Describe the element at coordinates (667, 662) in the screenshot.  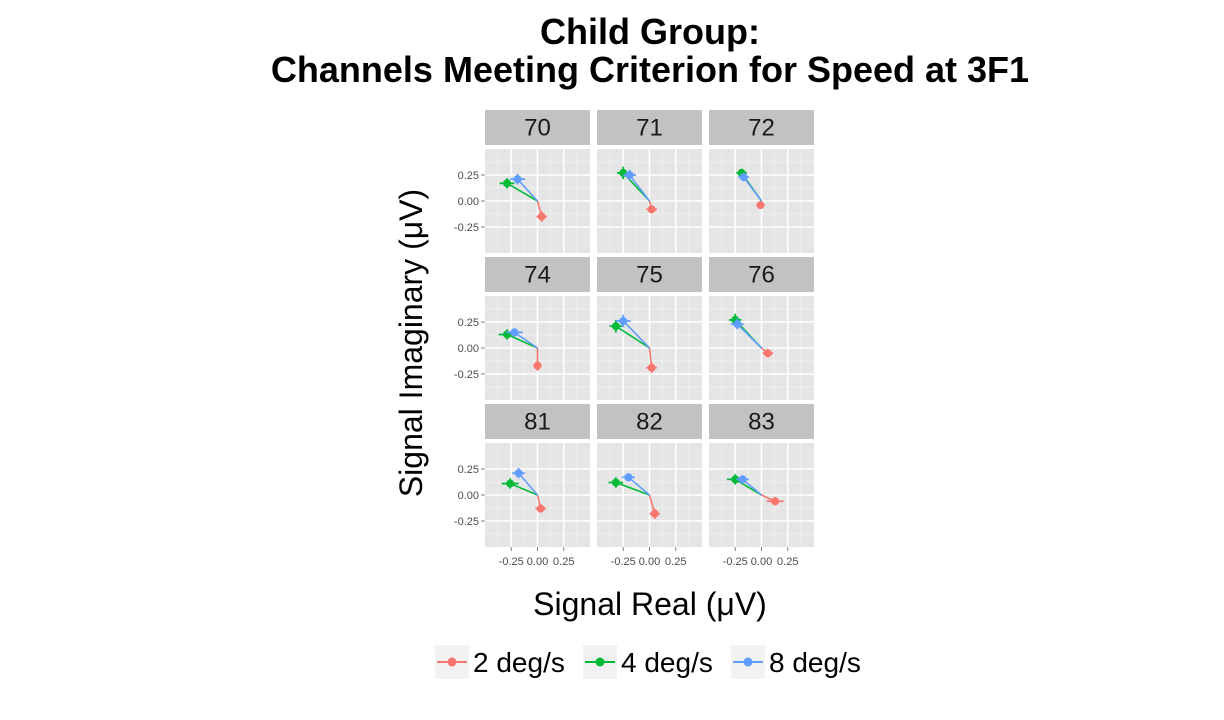
I see `legend-label: 4 deg/s` at that location.